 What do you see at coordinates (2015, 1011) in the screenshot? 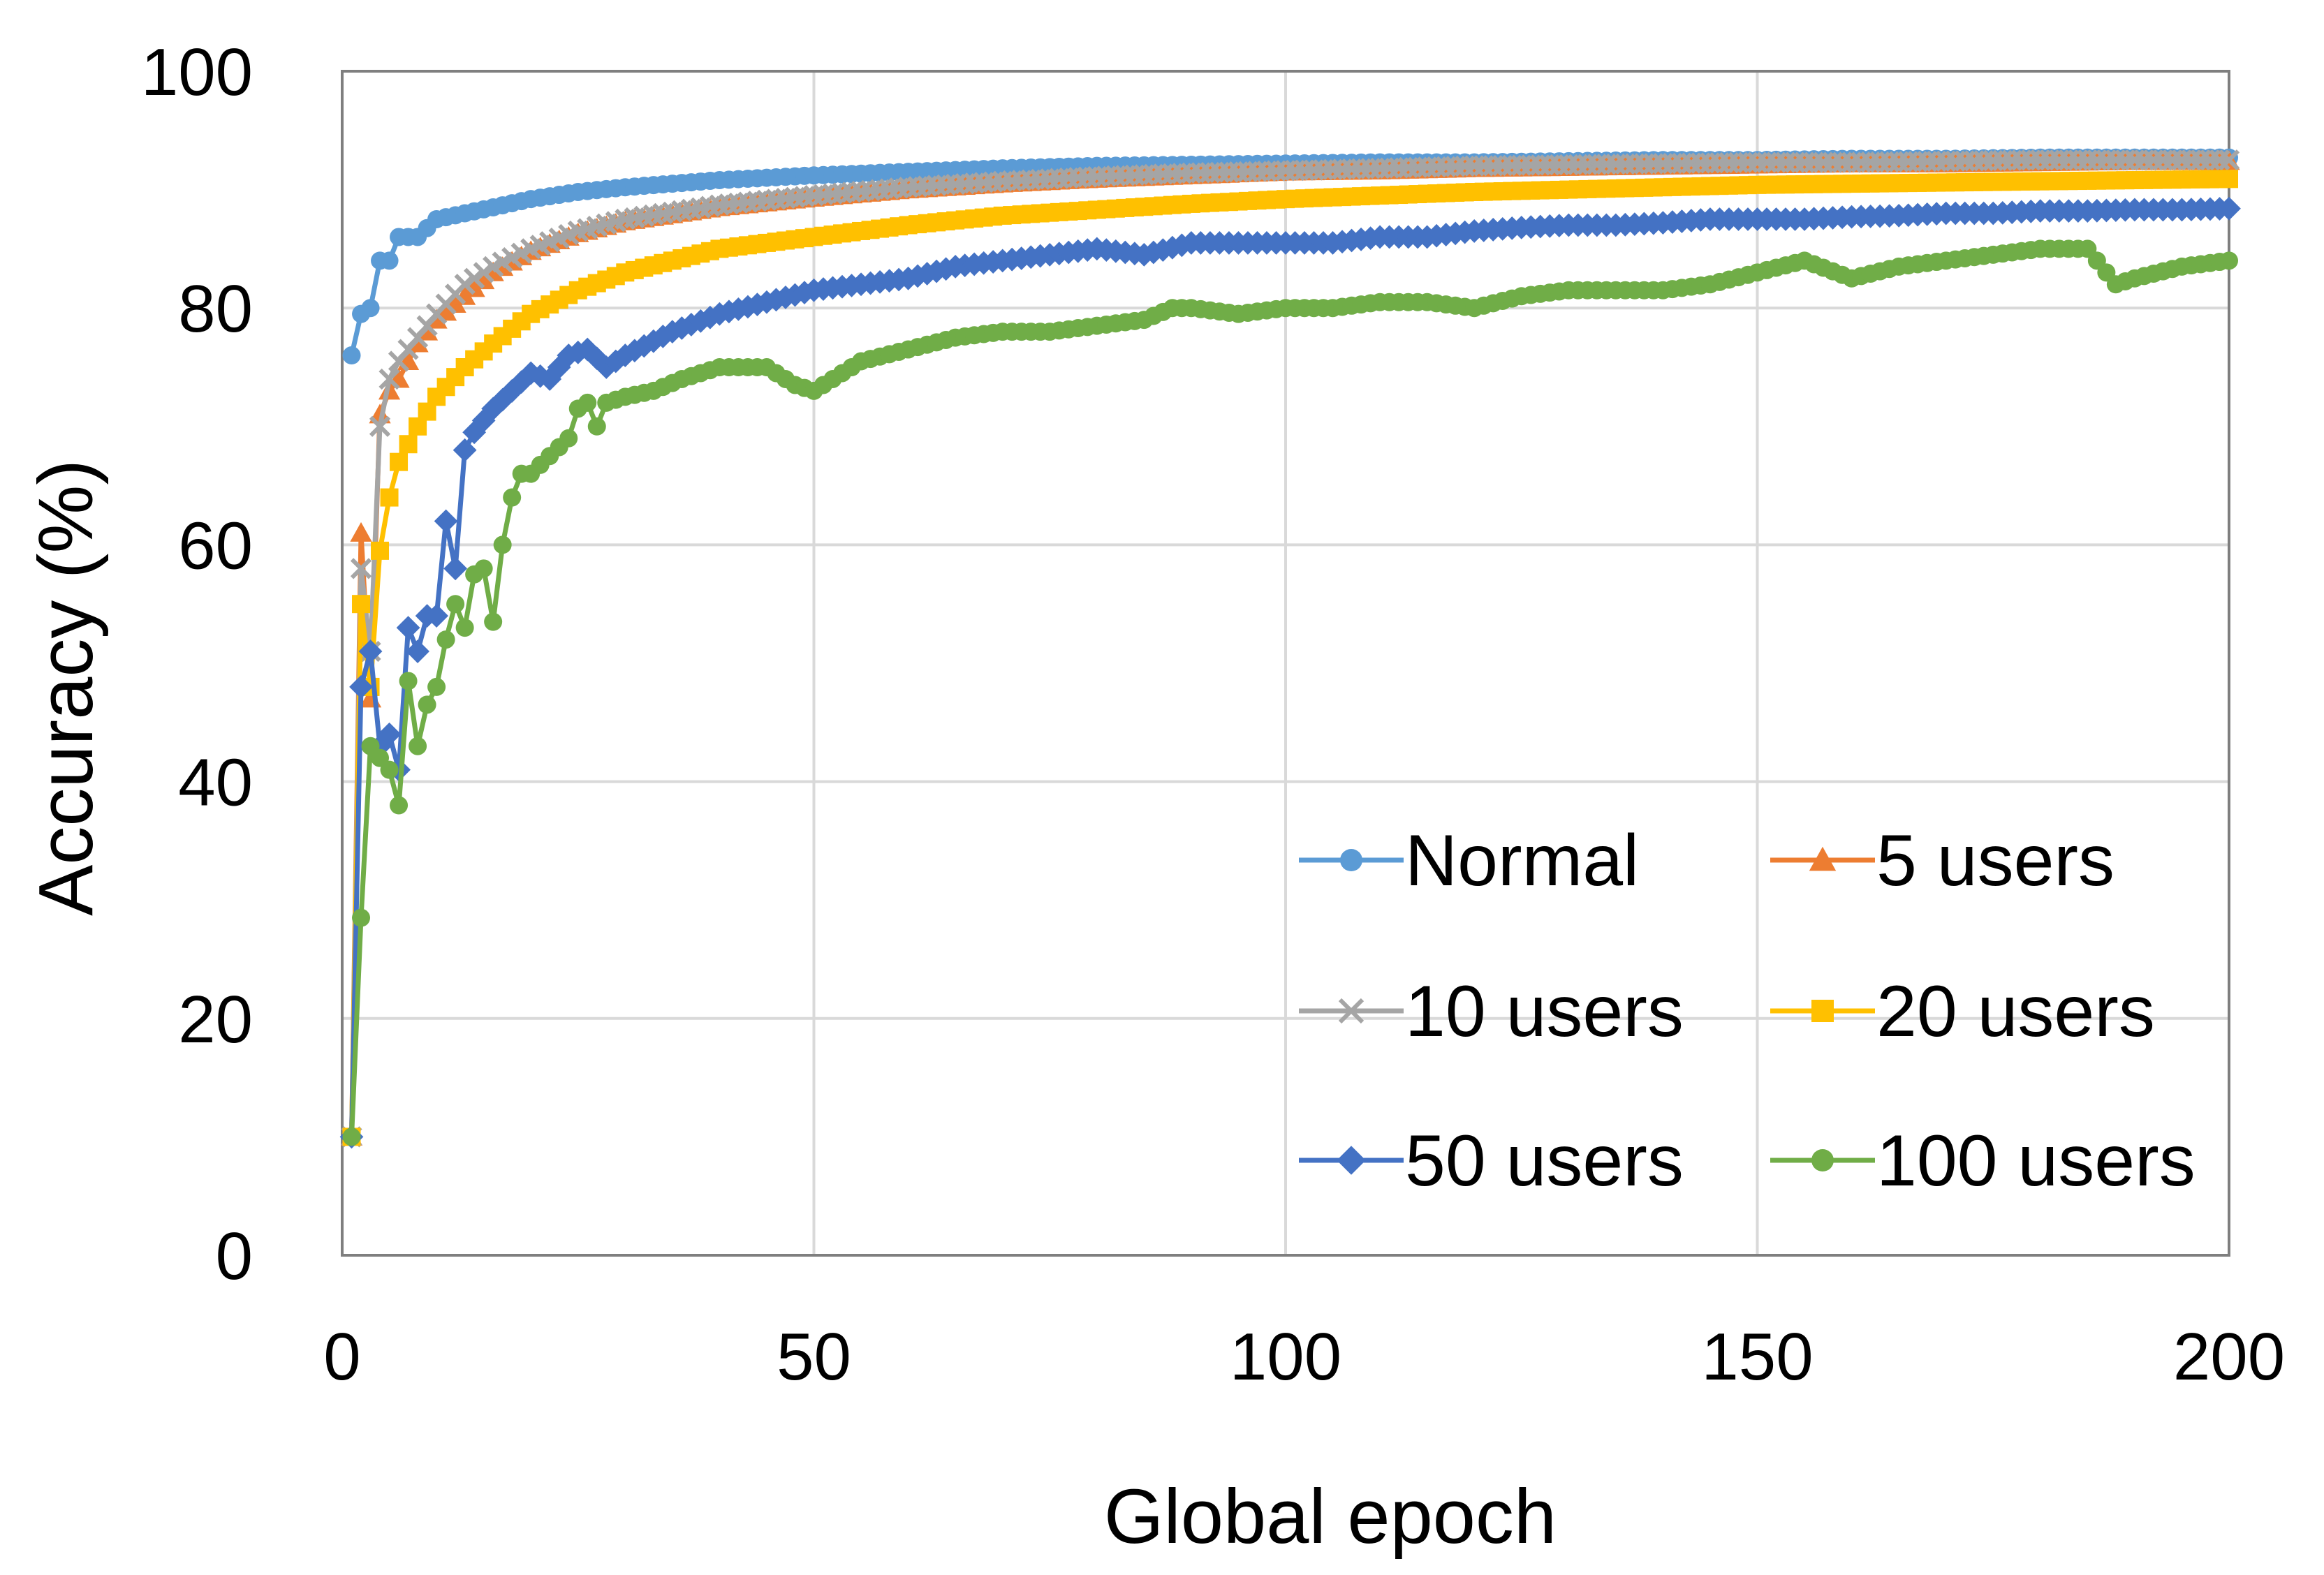
I see `legend-label: 20 users` at bounding box center [2015, 1011].